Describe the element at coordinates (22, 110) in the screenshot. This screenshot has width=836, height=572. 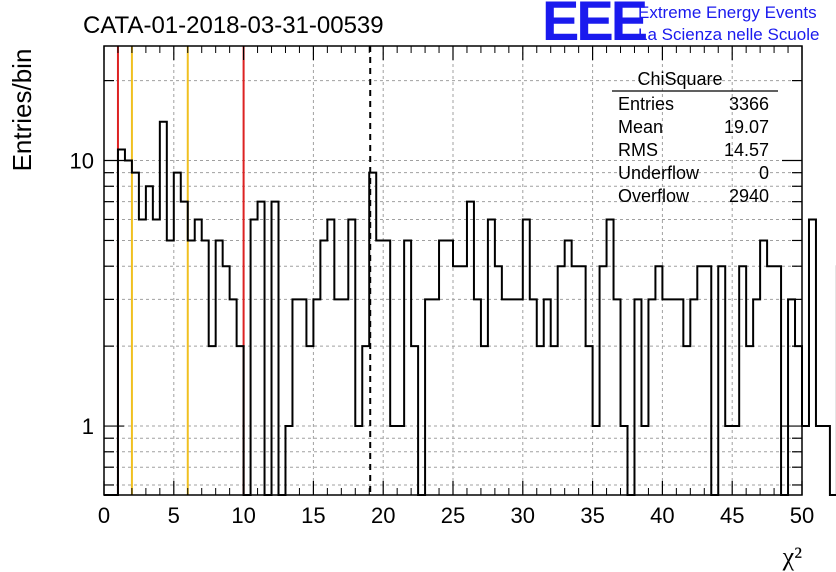
I see `y-axis-title: Entries/bin` at that location.